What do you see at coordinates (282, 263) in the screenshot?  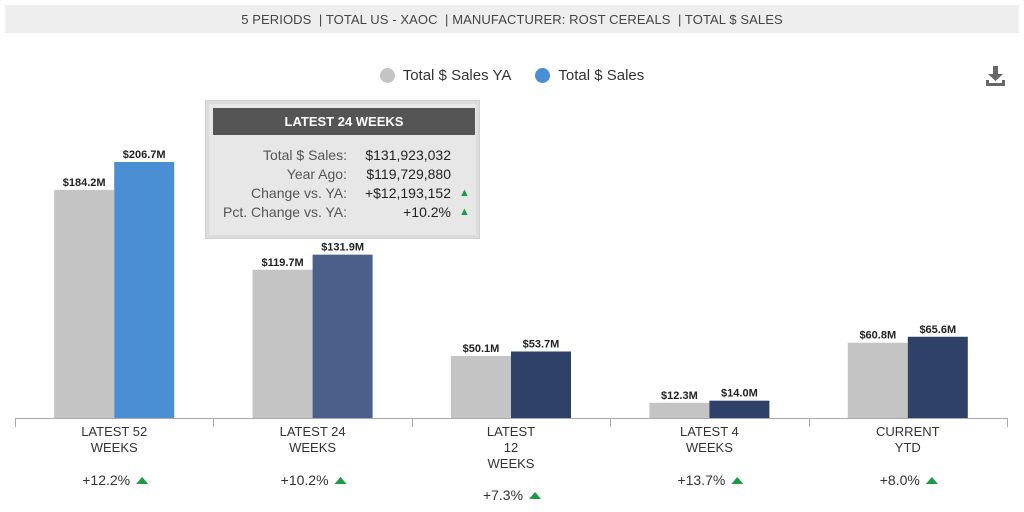 I see `data-label-ya: $119.7M` at bounding box center [282, 263].